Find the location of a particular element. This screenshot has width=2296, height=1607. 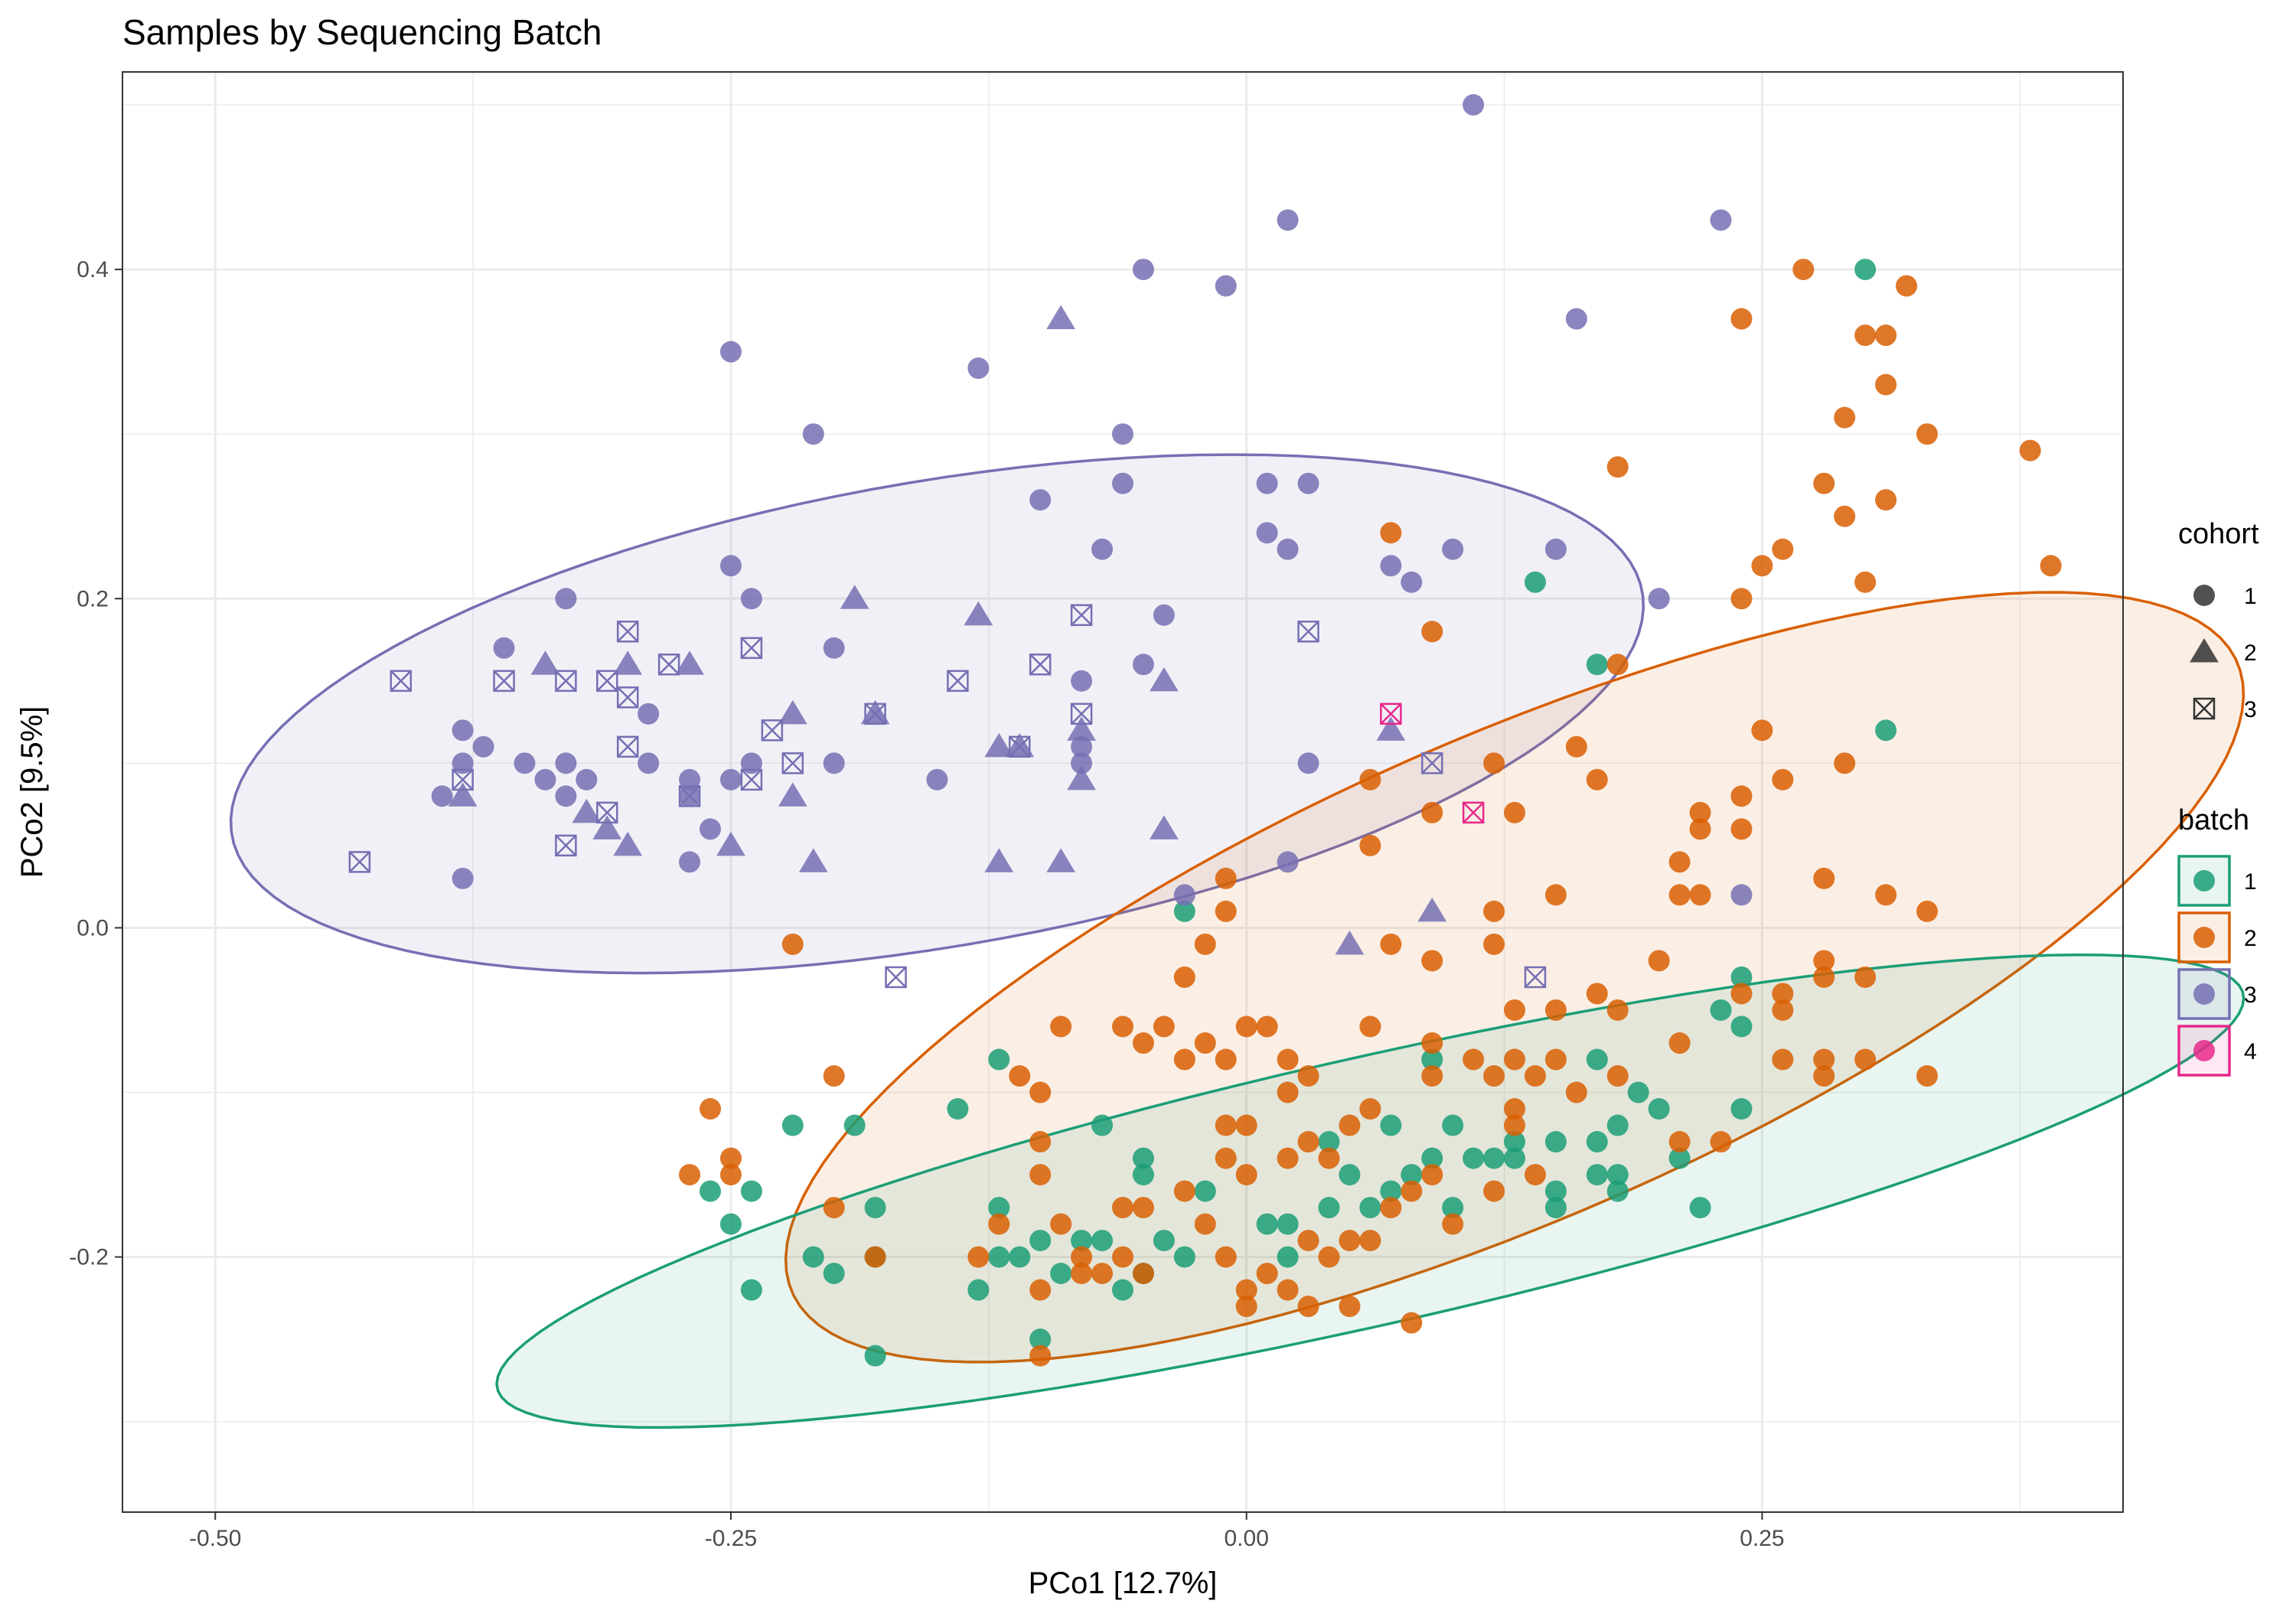

legend-cohort: 1 2 3 is located at coordinates (2223, 653).